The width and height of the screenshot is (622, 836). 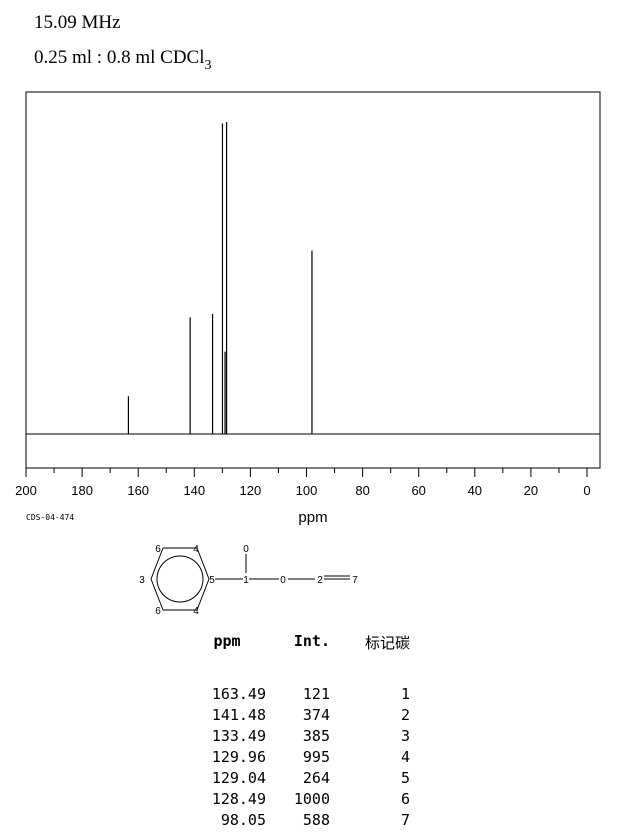 I want to click on cell-intensity: 1000, so click(x=311, y=798).